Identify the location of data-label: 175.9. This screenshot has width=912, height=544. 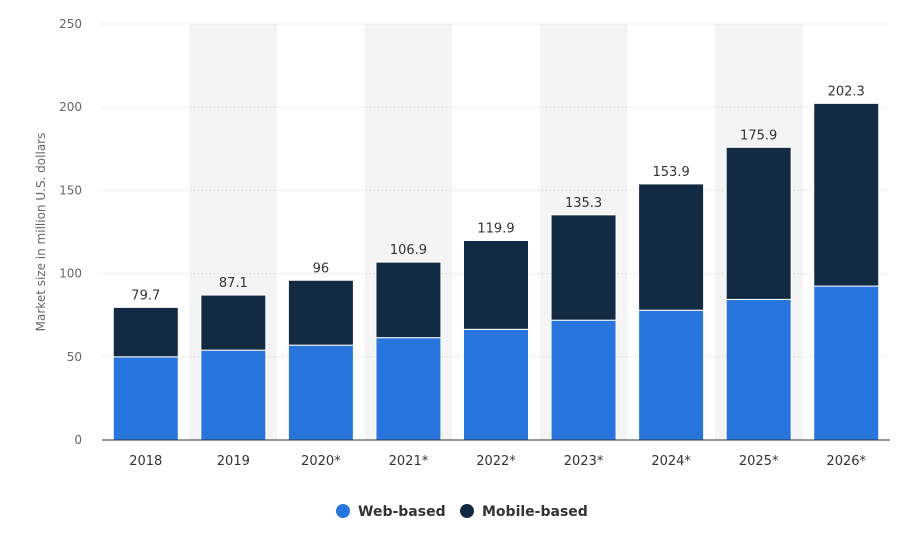
(758, 135).